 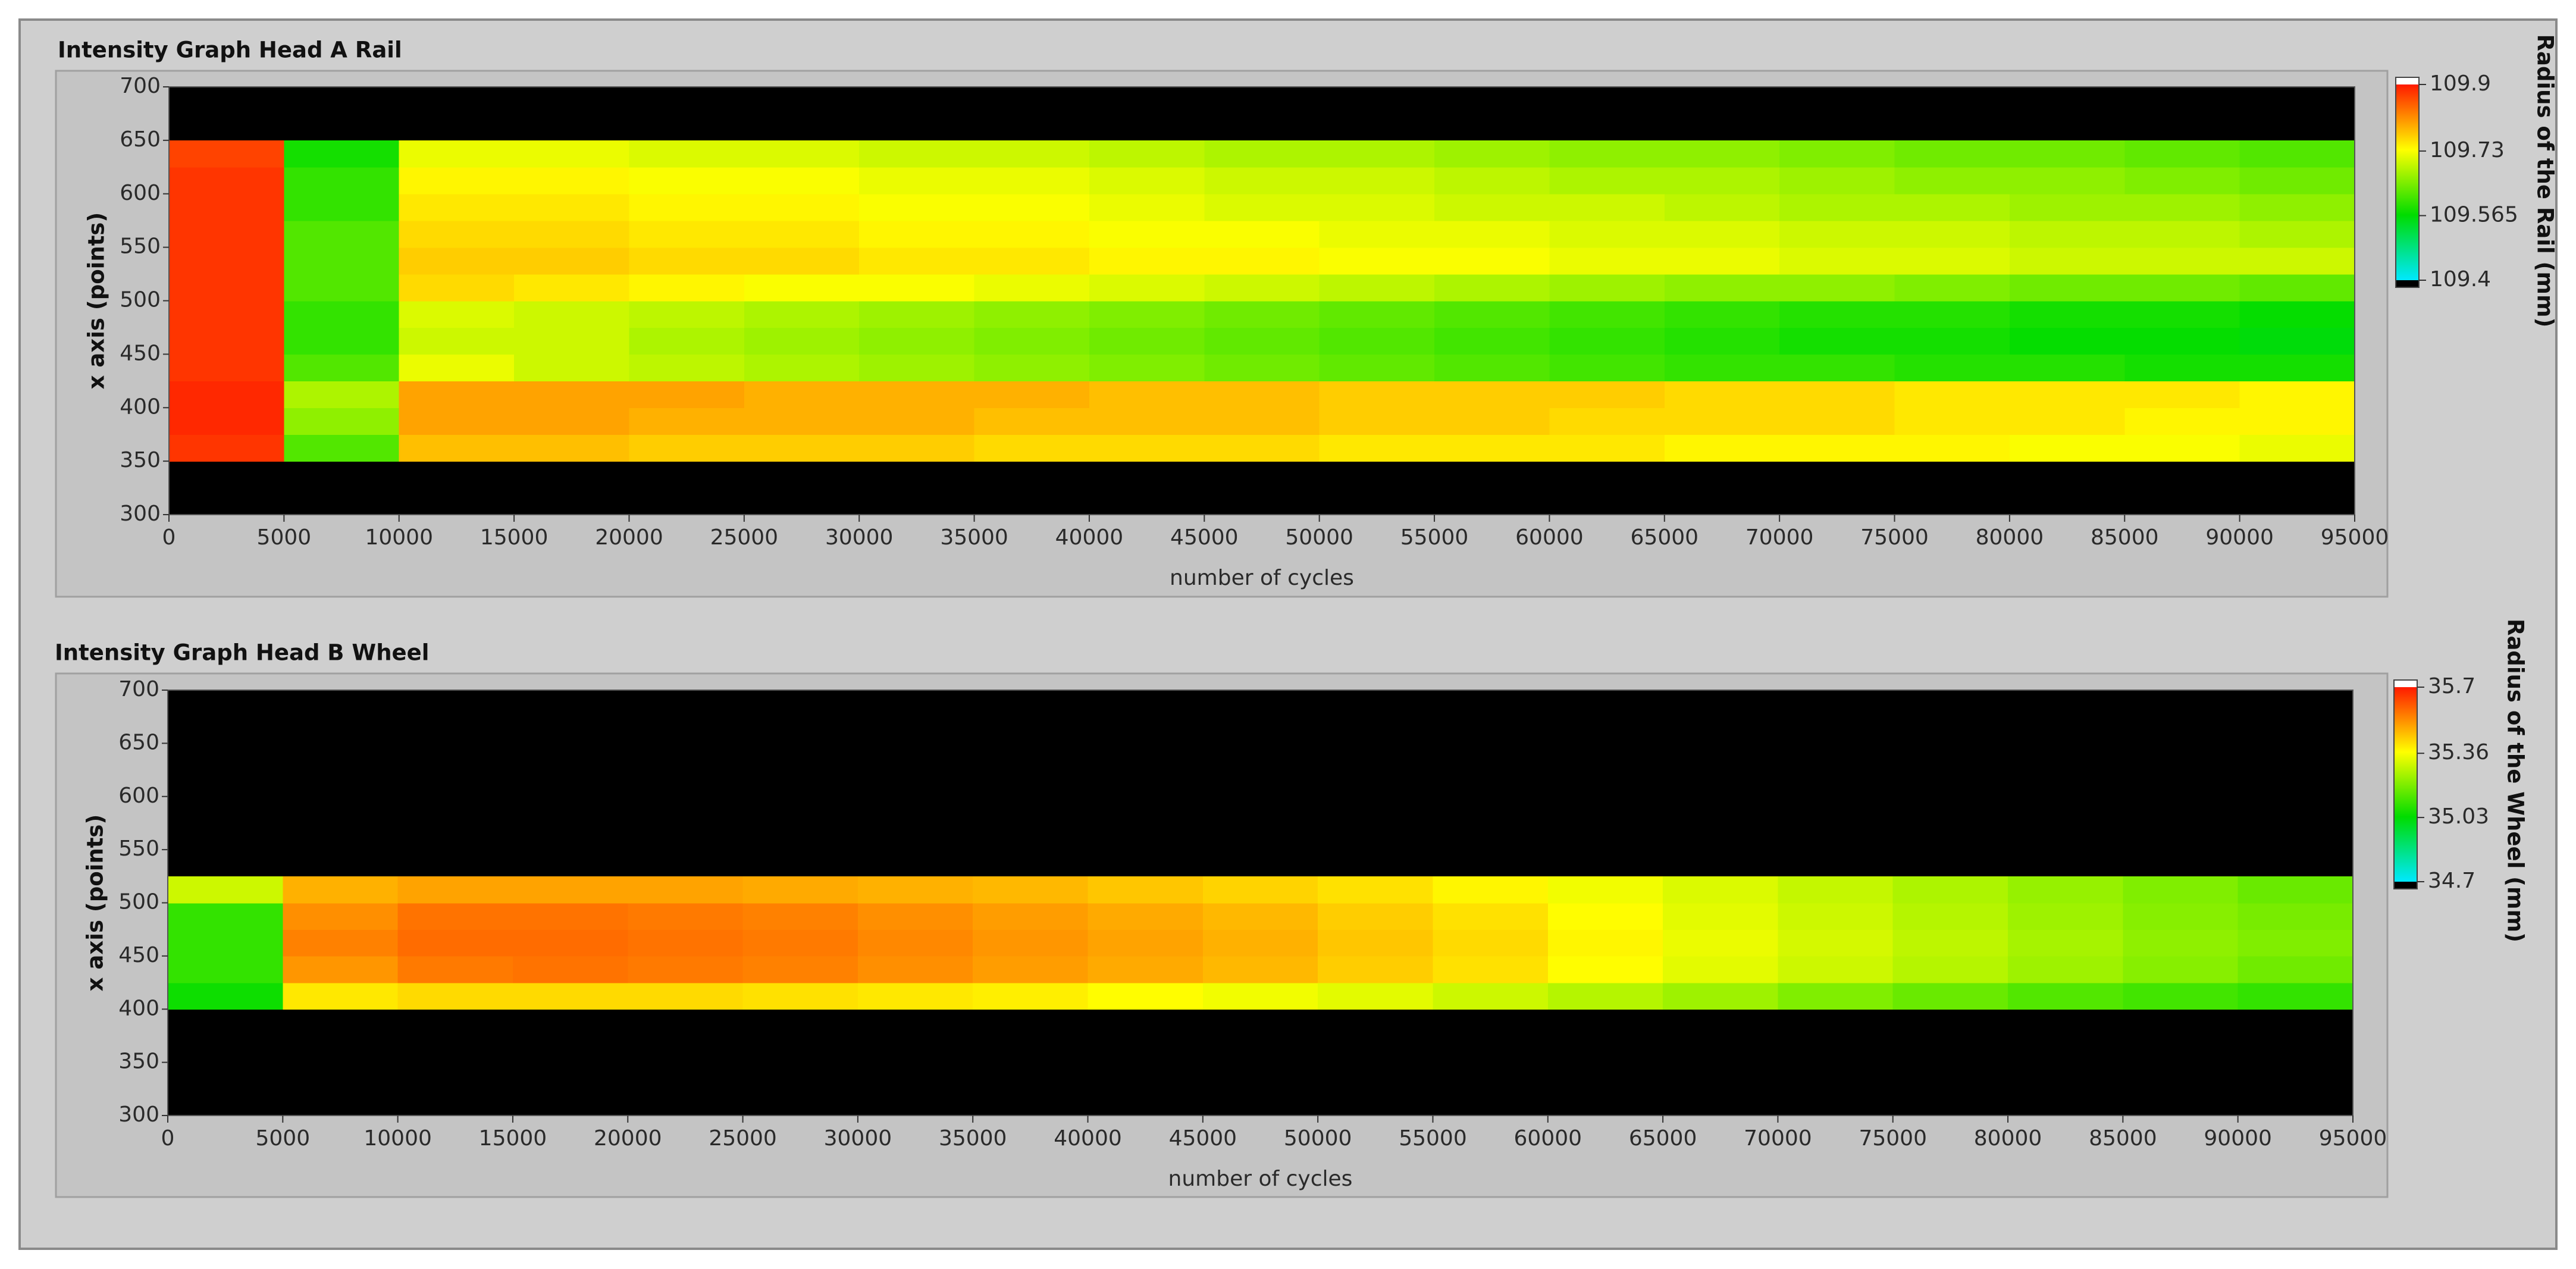 What do you see at coordinates (1780, 537) in the screenshot?
I see `x-tick-label: 70000` at bounding box center [1780, 537].